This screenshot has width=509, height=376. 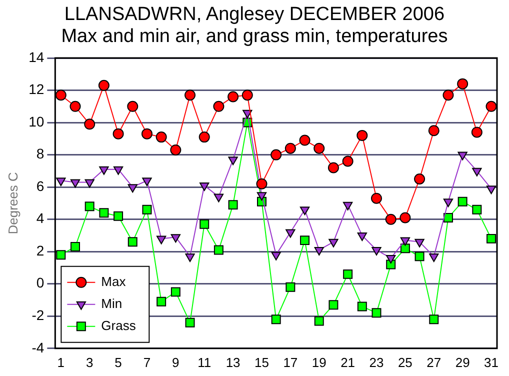 What do you see at coordinates (113, 281) in the screenshot?
I see `legend-label: Max` at bounding box center [113, 281].